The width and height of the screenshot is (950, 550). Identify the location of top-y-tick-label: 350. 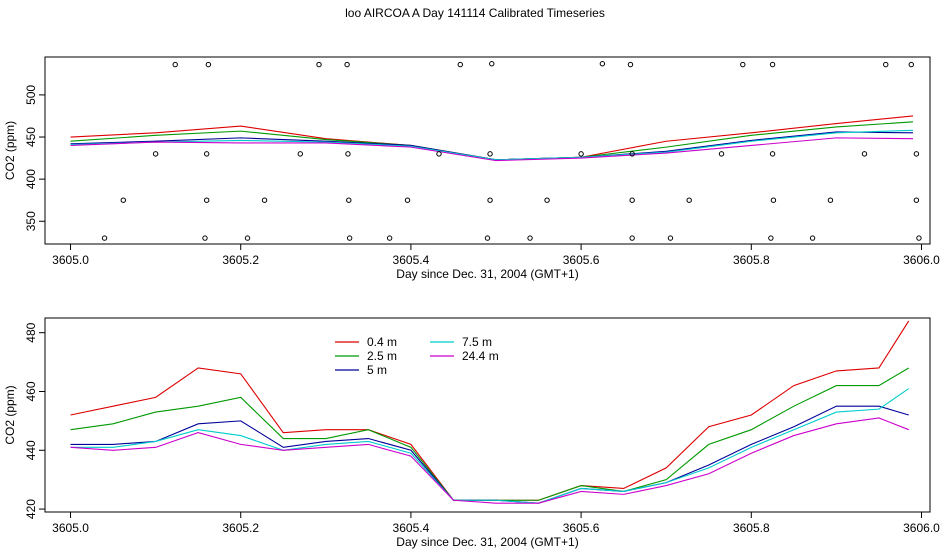
(31, 221).